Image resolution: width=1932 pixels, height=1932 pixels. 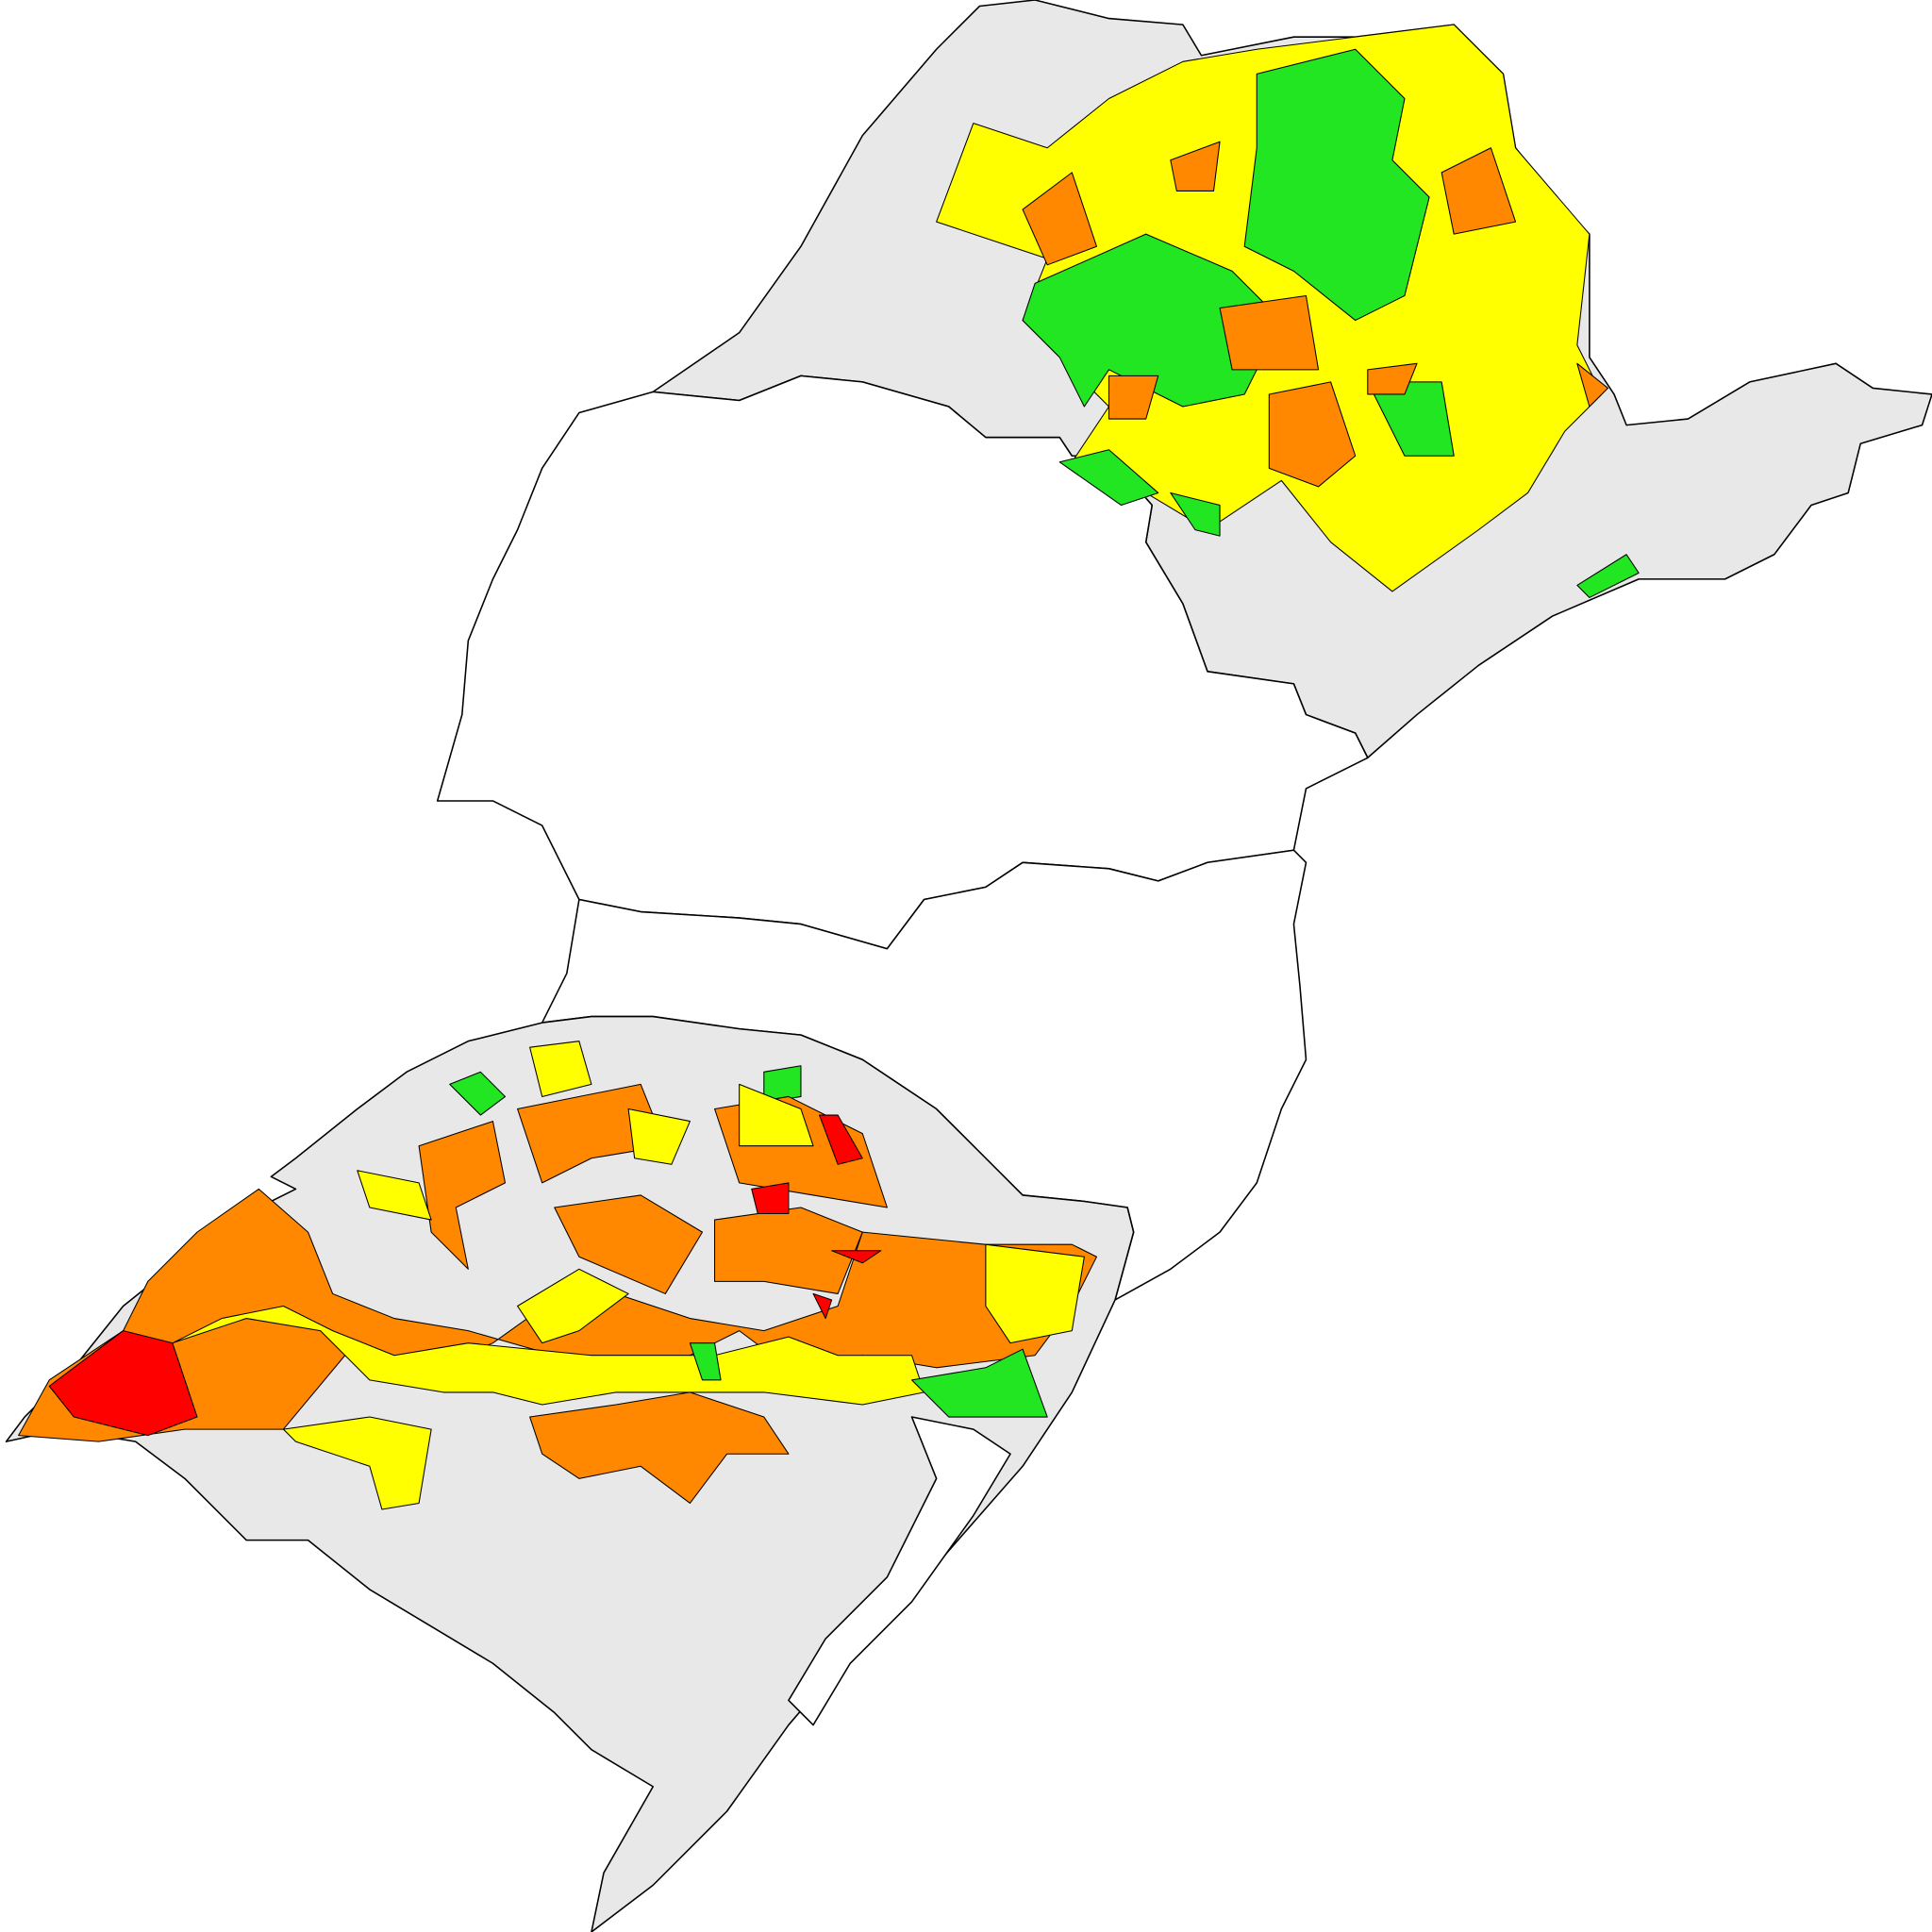 I want to click on lagoon, so click(x=899, y=1571).